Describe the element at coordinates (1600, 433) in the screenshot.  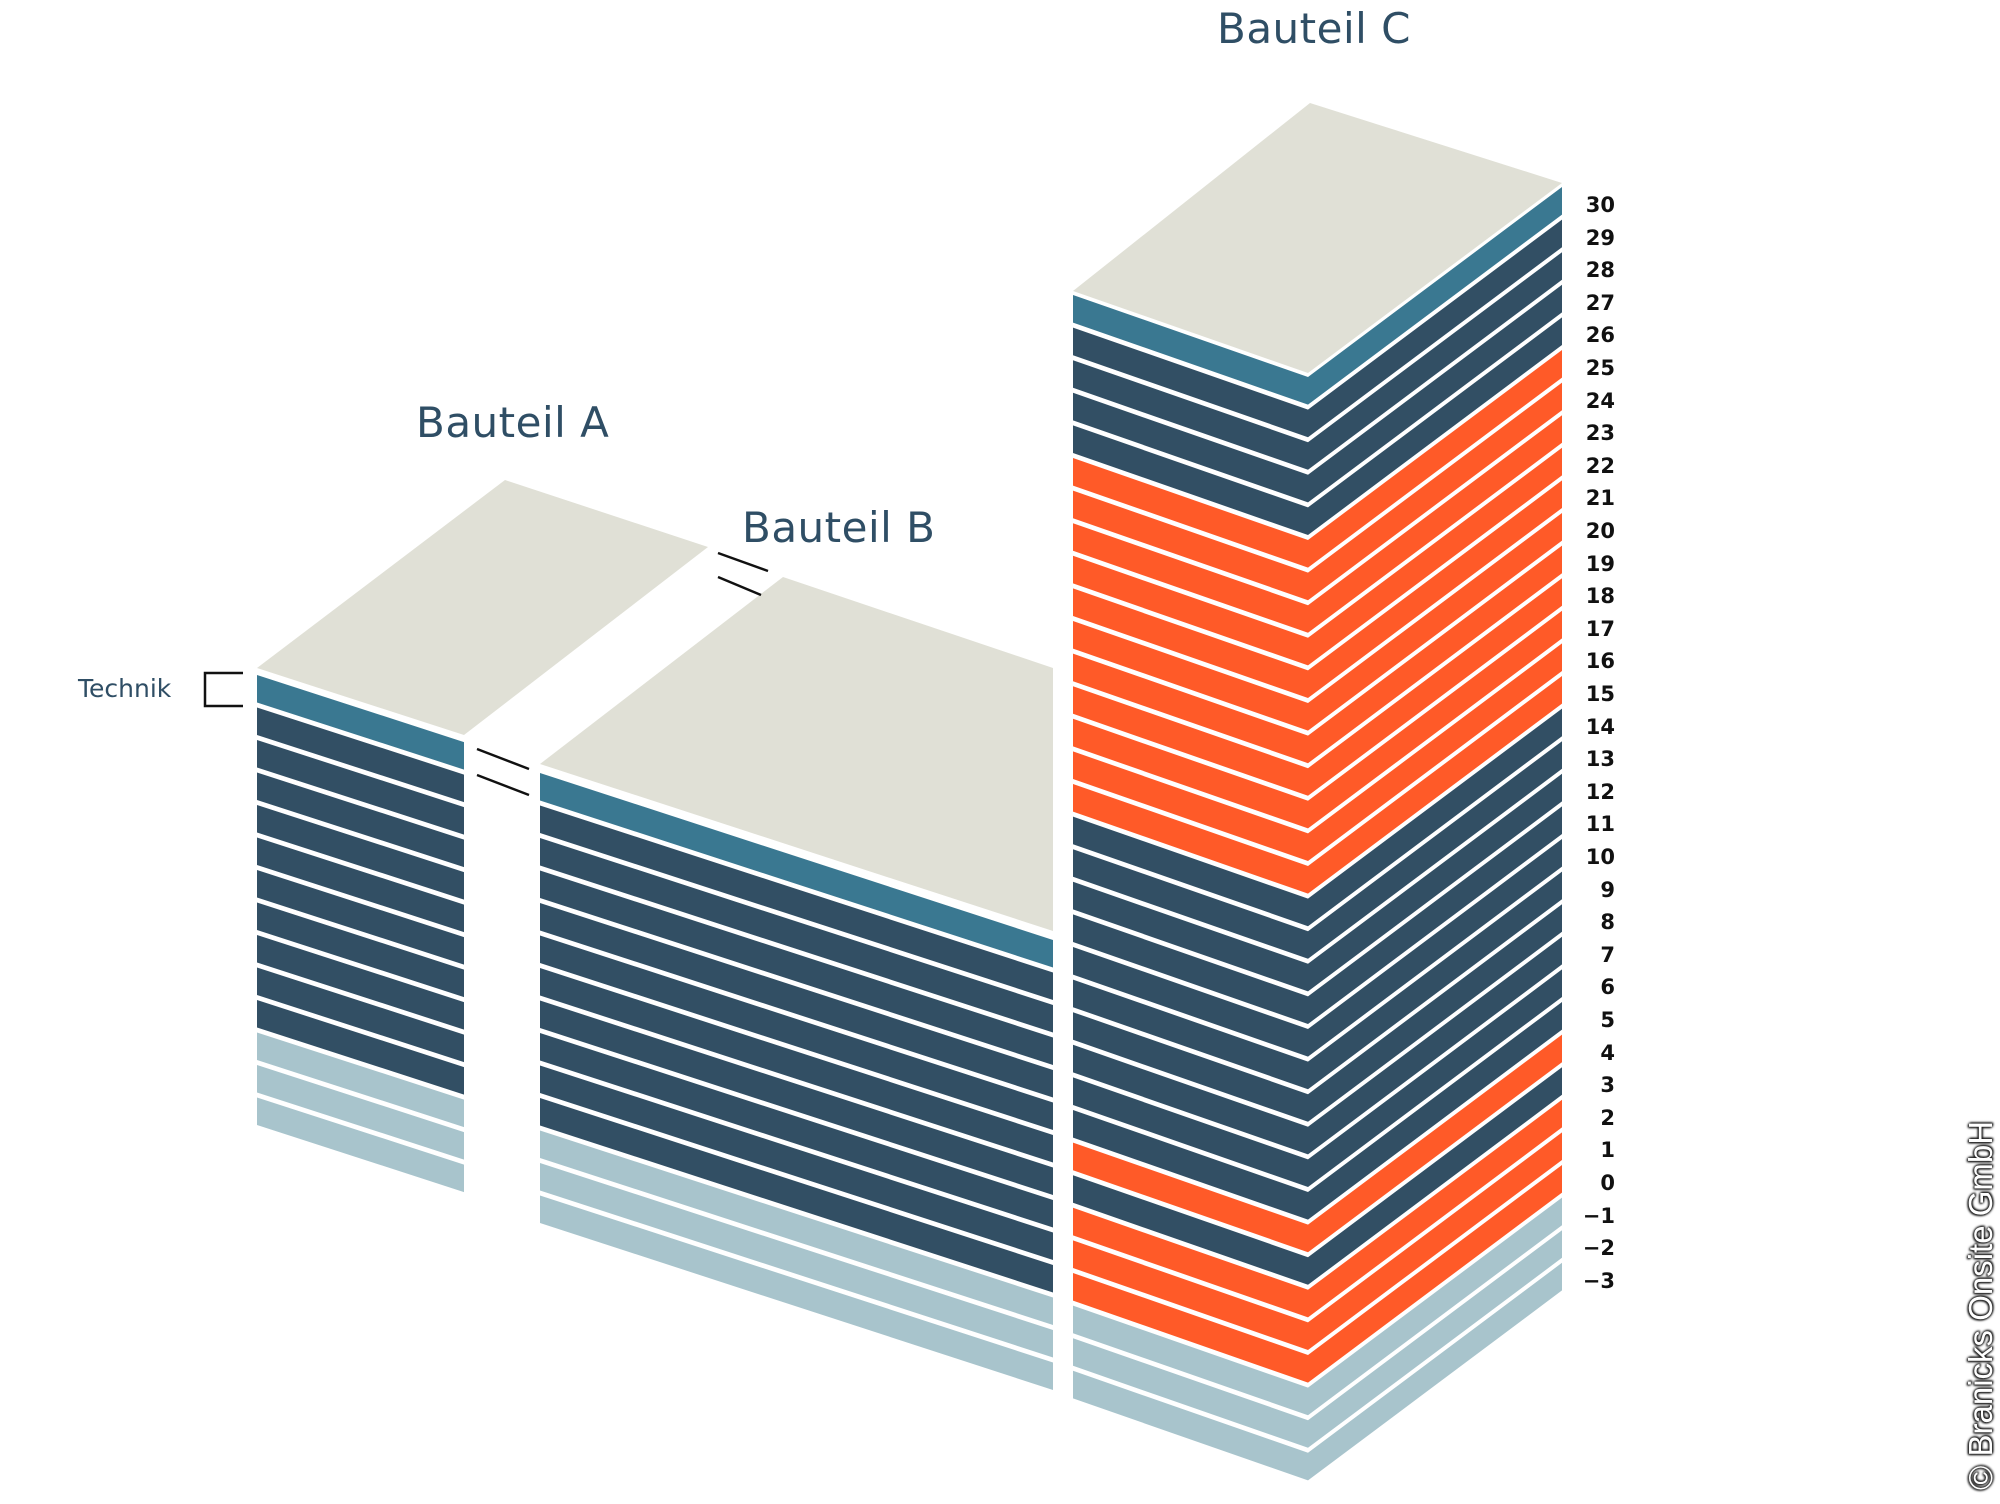
I see `floor-label: 23` at that location.